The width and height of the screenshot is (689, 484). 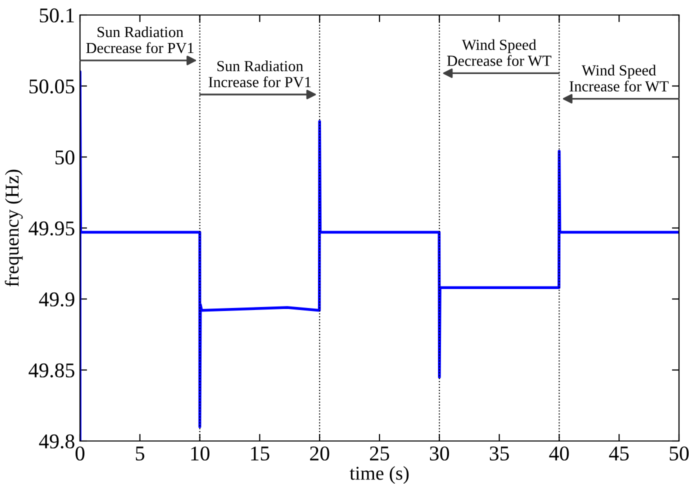 What do you see at coordinates (380, 453) in the screenshot?
I see `x-tick-label: 25` at bounding box center [380, 453].